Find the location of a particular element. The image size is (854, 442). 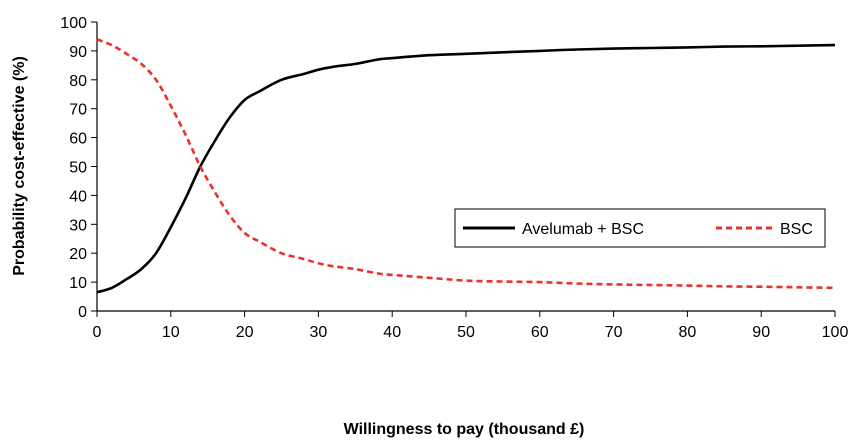

y-tick-label: 40 is located at coordinates (78, 196).